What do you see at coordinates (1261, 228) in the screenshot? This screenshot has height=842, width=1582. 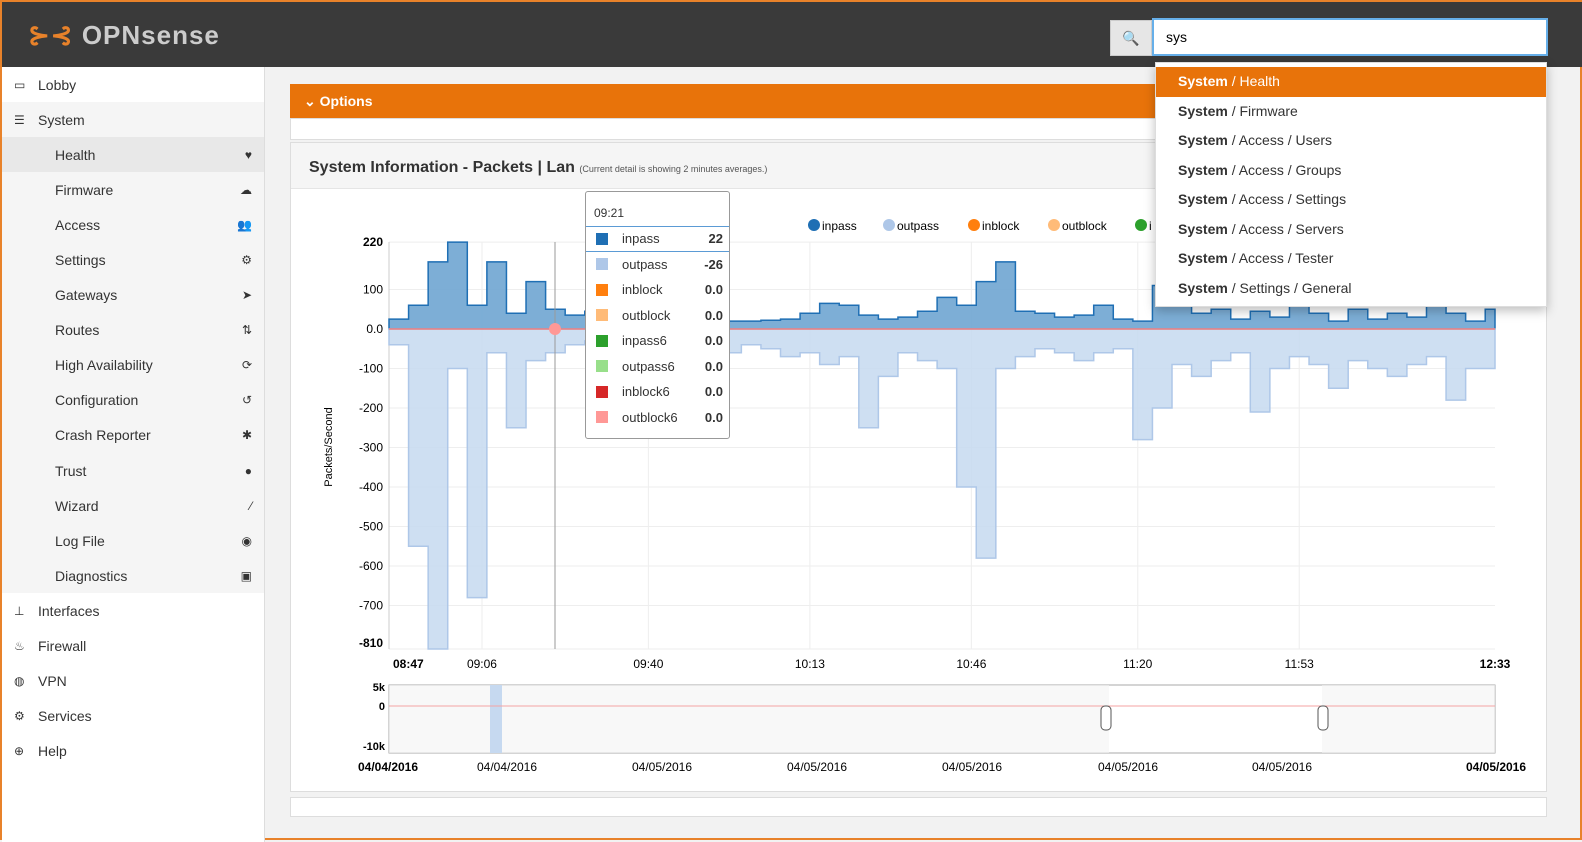 I see `search-result-item: System / Access / Servers` at bounding box center [1261, 228].